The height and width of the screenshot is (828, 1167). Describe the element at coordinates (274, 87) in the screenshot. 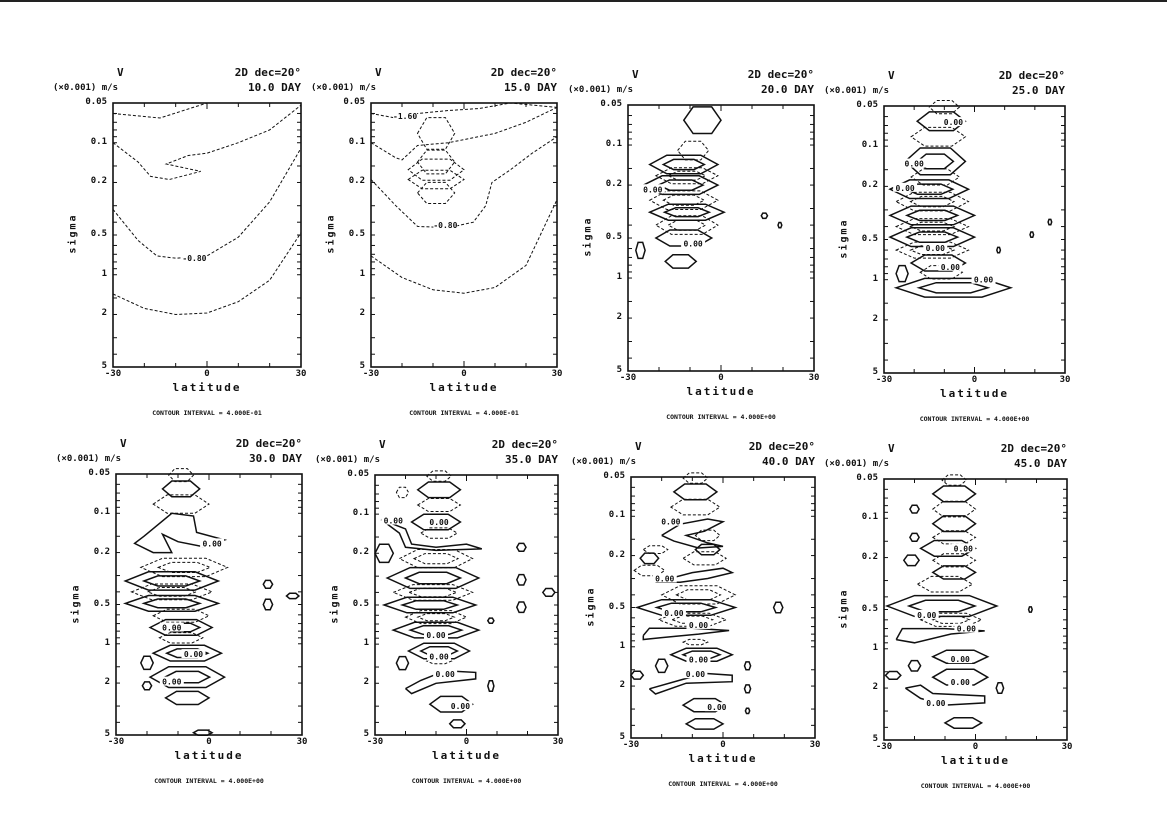

I see `time-label: 10.0 DAY` at that location.